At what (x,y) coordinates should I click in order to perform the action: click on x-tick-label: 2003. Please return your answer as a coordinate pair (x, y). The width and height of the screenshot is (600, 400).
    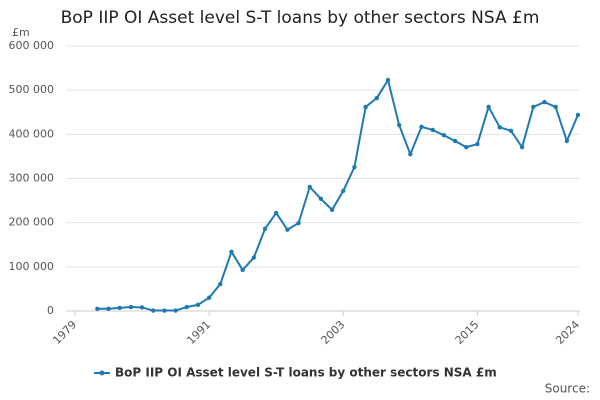
    Looking at the image, I should click on (333, 332).